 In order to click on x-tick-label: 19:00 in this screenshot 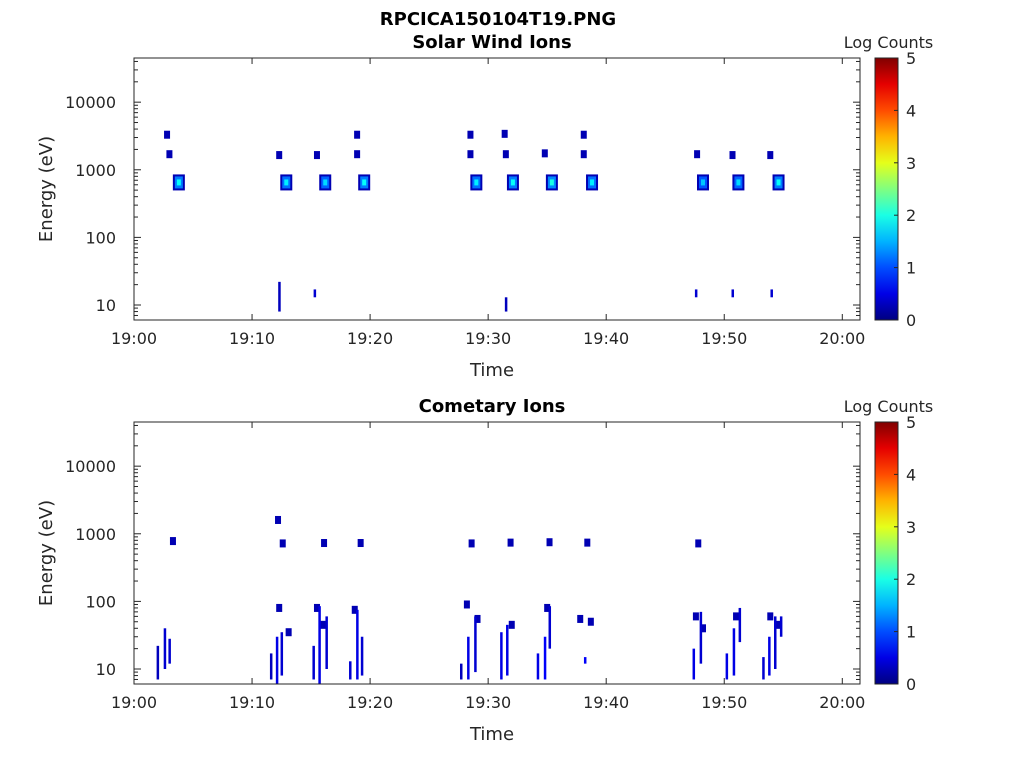, I will do `click(134, 702)`.